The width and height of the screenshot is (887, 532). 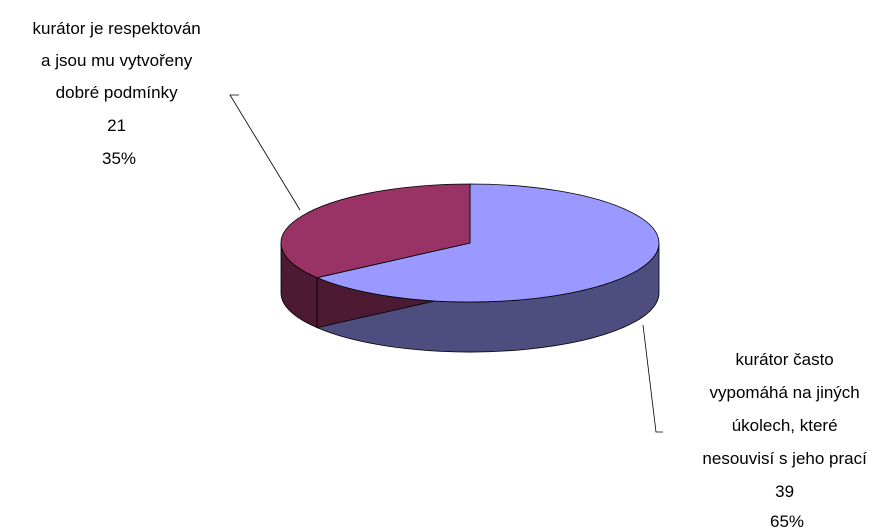 I want to click on label-line: vypomáhá na jiných, so click(x=785, y=392).